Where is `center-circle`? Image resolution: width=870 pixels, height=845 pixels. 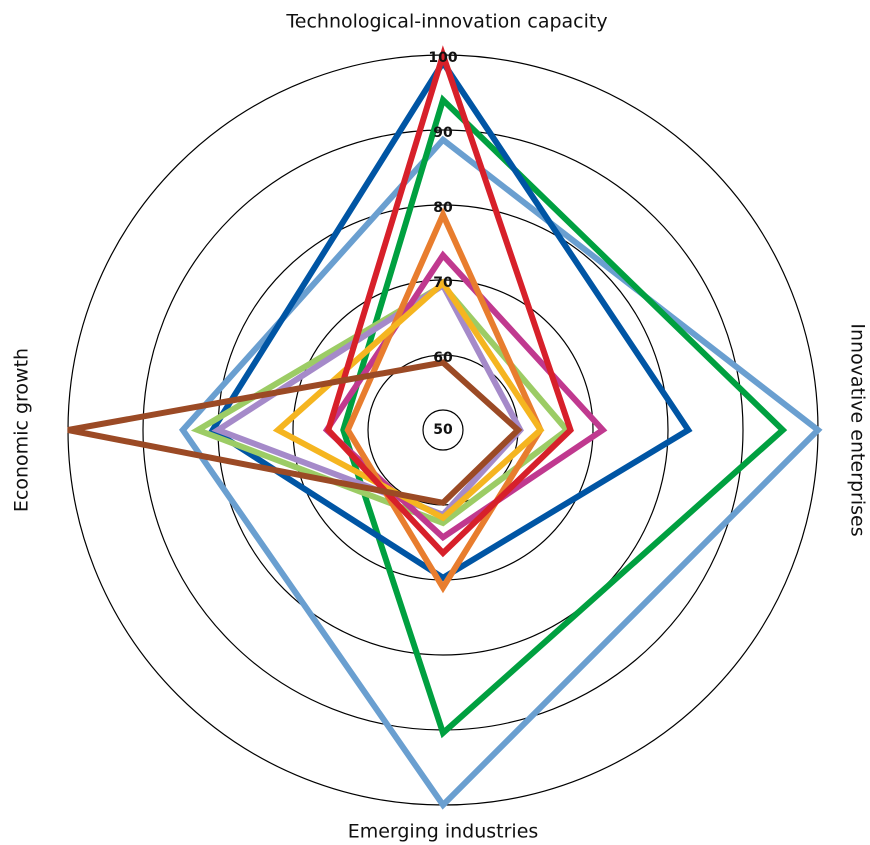
center-circle is located at coordinates (443, 430).